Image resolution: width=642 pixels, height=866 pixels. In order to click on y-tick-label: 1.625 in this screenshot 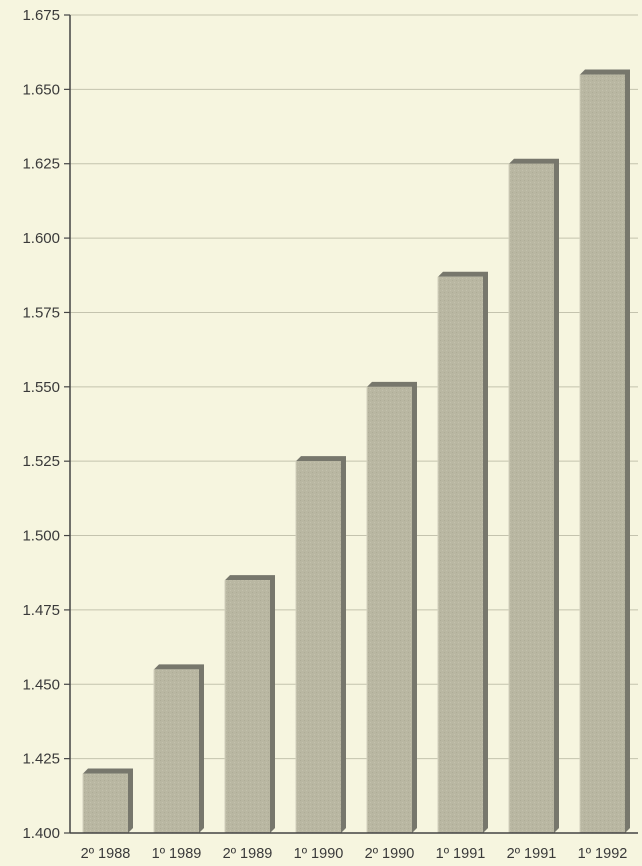, I will do `click(41, 164)`.